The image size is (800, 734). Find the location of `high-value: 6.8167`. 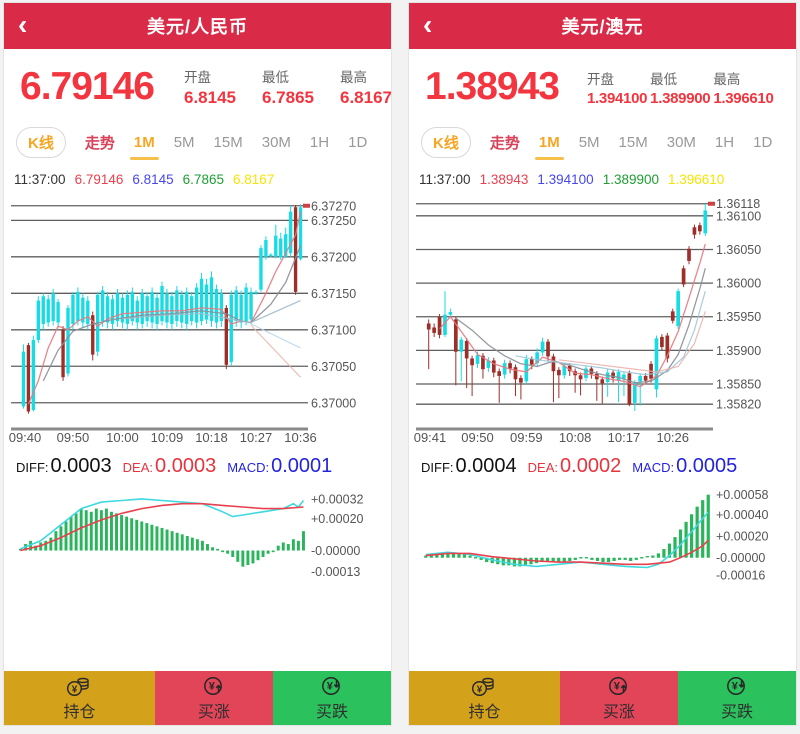

high-value: 6.8167 is located at coordinates (366, 97).